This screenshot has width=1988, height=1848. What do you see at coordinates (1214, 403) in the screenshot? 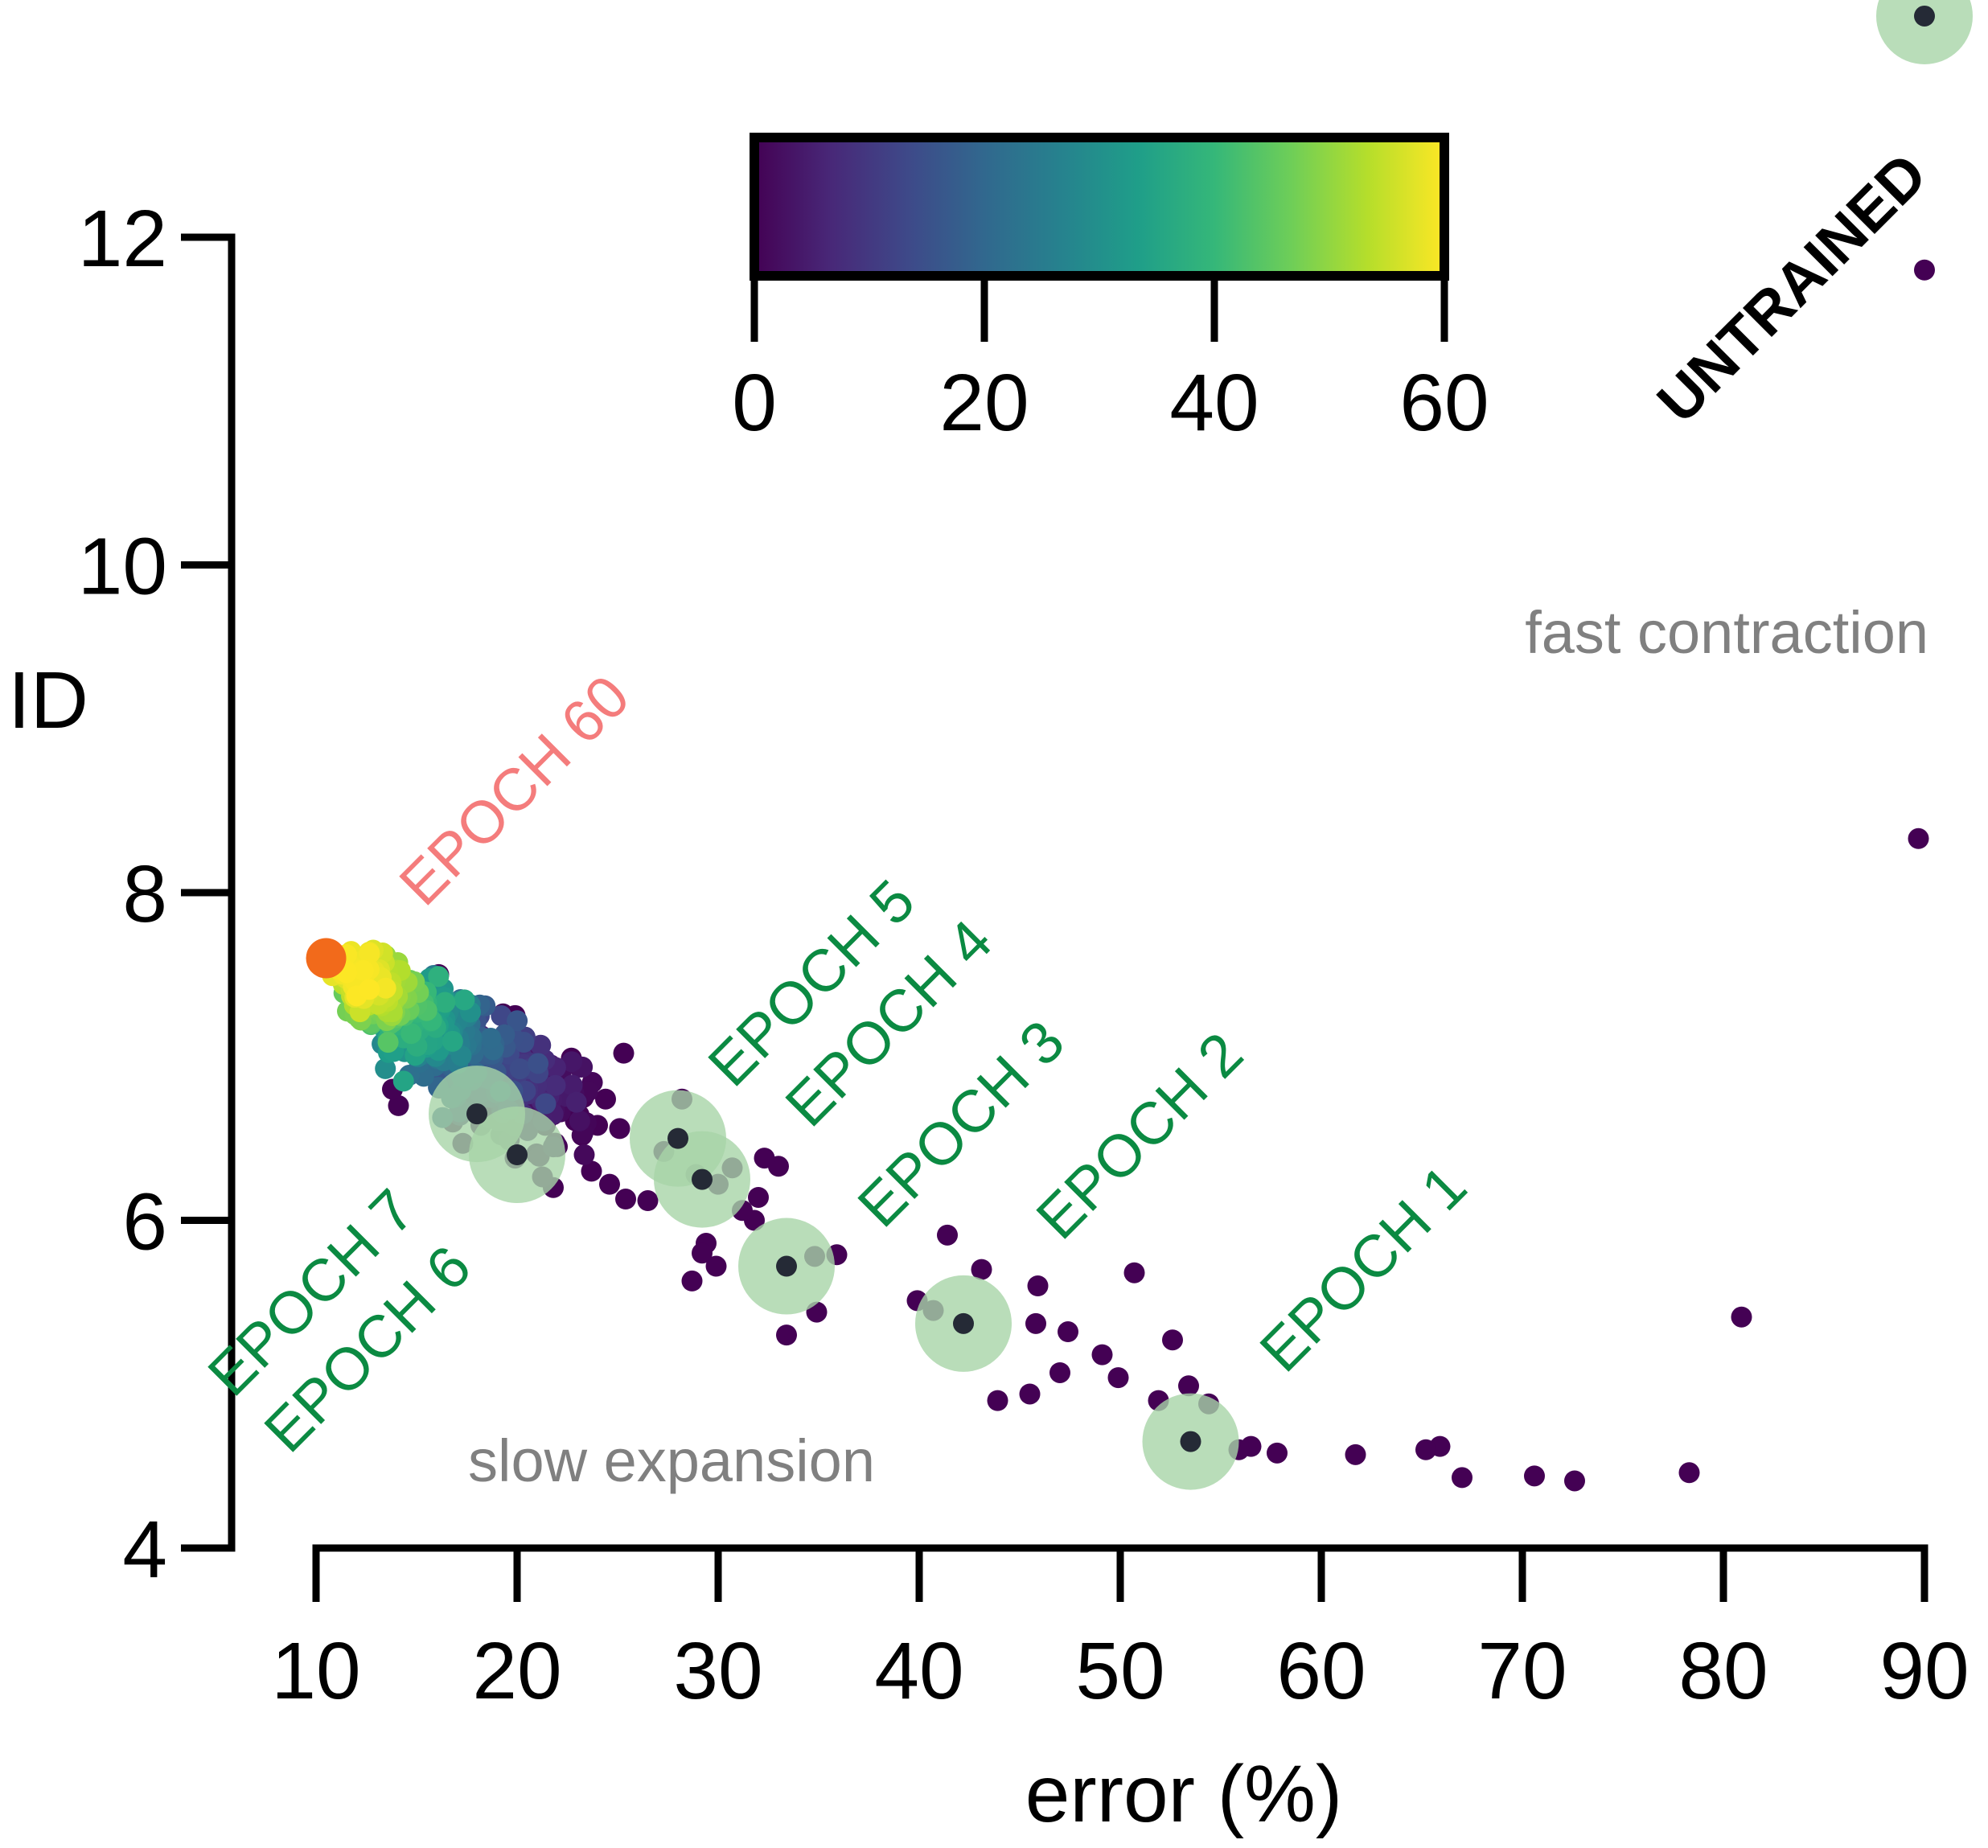
I see `colorbar-tick-label: 40` at bounding box center [1214, 403].